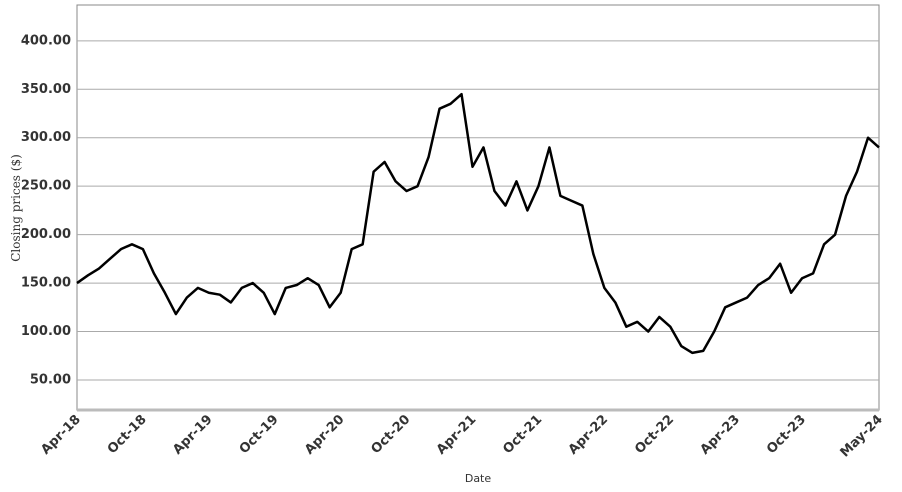 This screenshot has height=492, width=902. I want to click on x-tick-label: Oct-22, so click(654, 434).